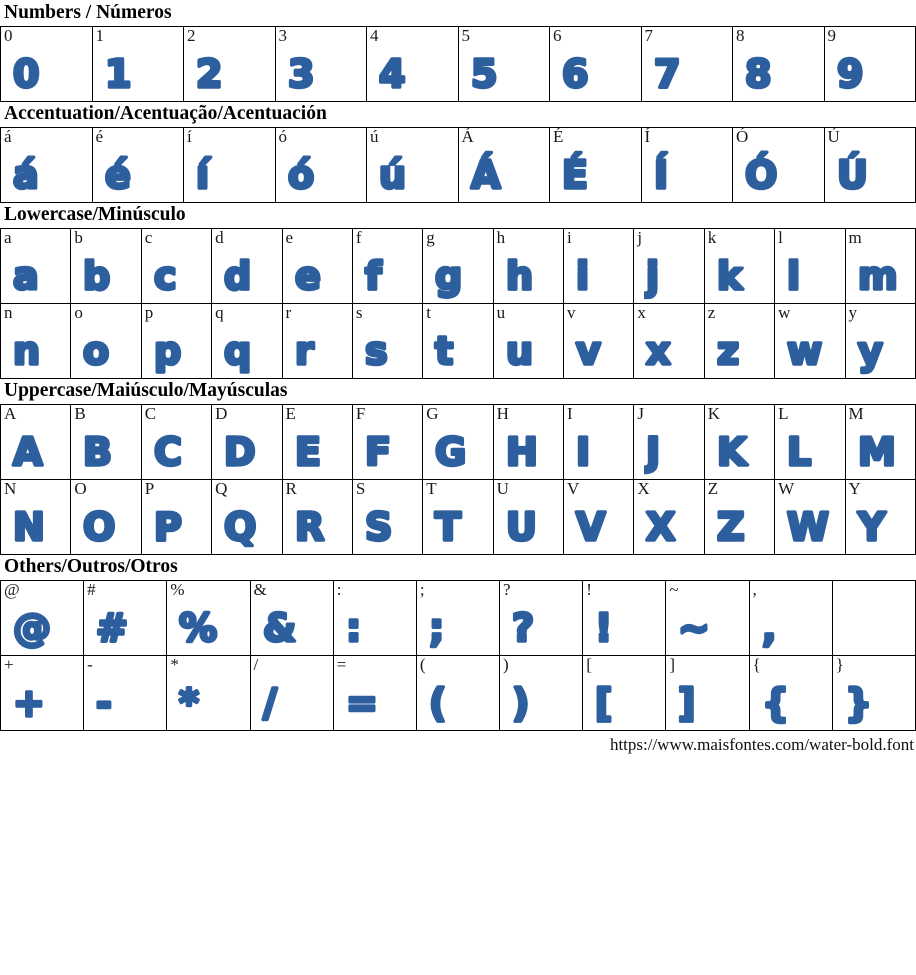 The height and width of the screenshot is (975, 916). I want to click on svg-text: 6, so click(575, 74).